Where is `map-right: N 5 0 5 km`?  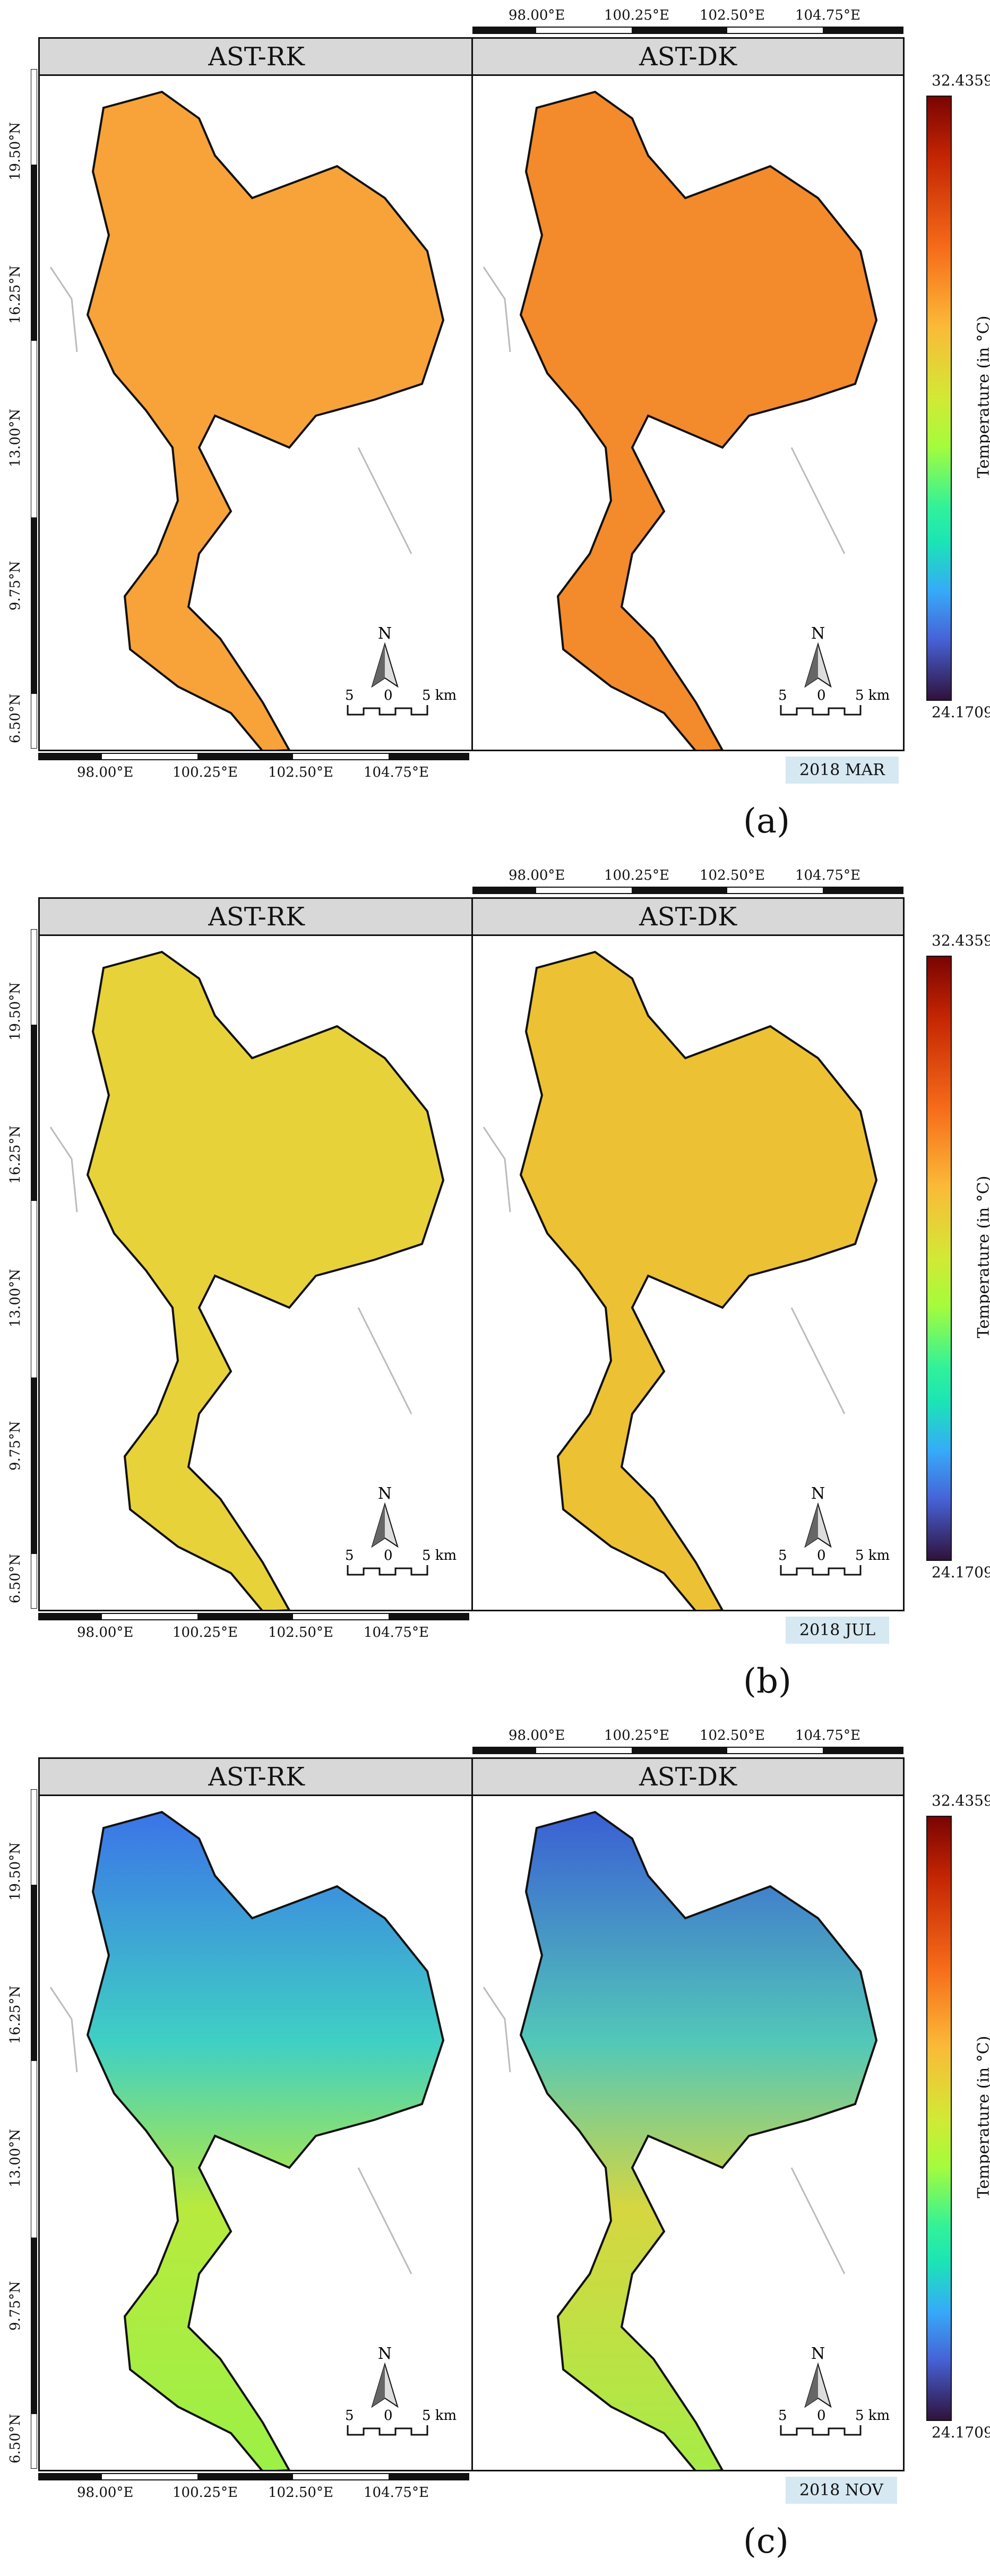 map-right: N 5 0 5 km is located at coordinates (687, 2140).